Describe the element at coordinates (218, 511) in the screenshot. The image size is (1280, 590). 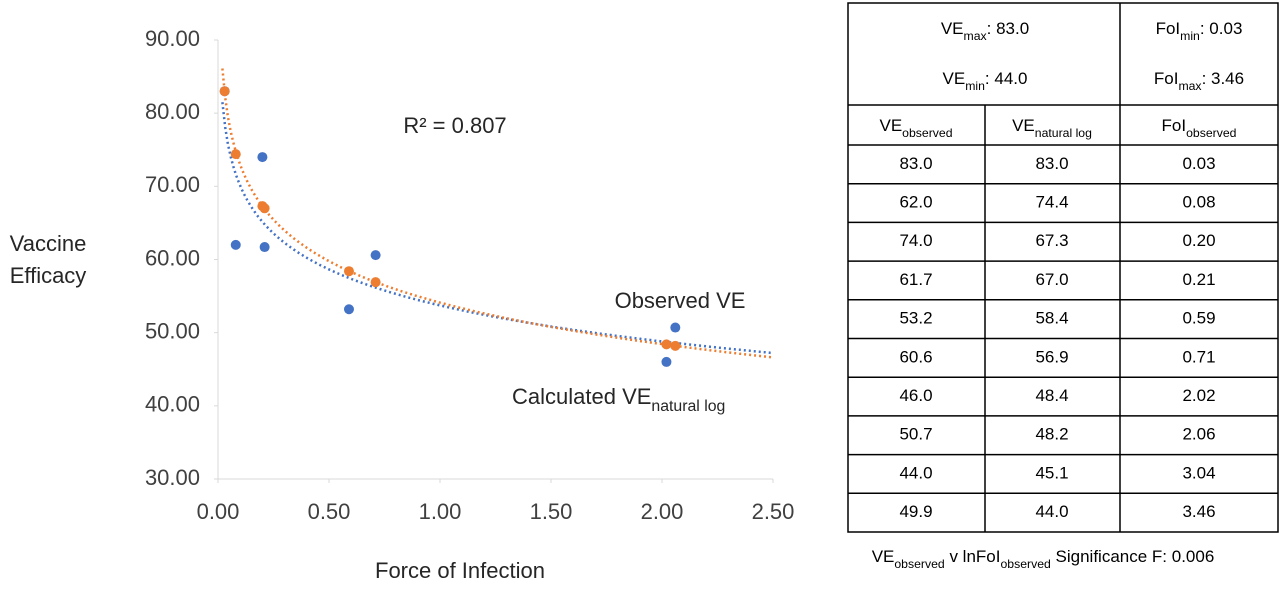
I see `x-tick-label: 0.00` at that location.